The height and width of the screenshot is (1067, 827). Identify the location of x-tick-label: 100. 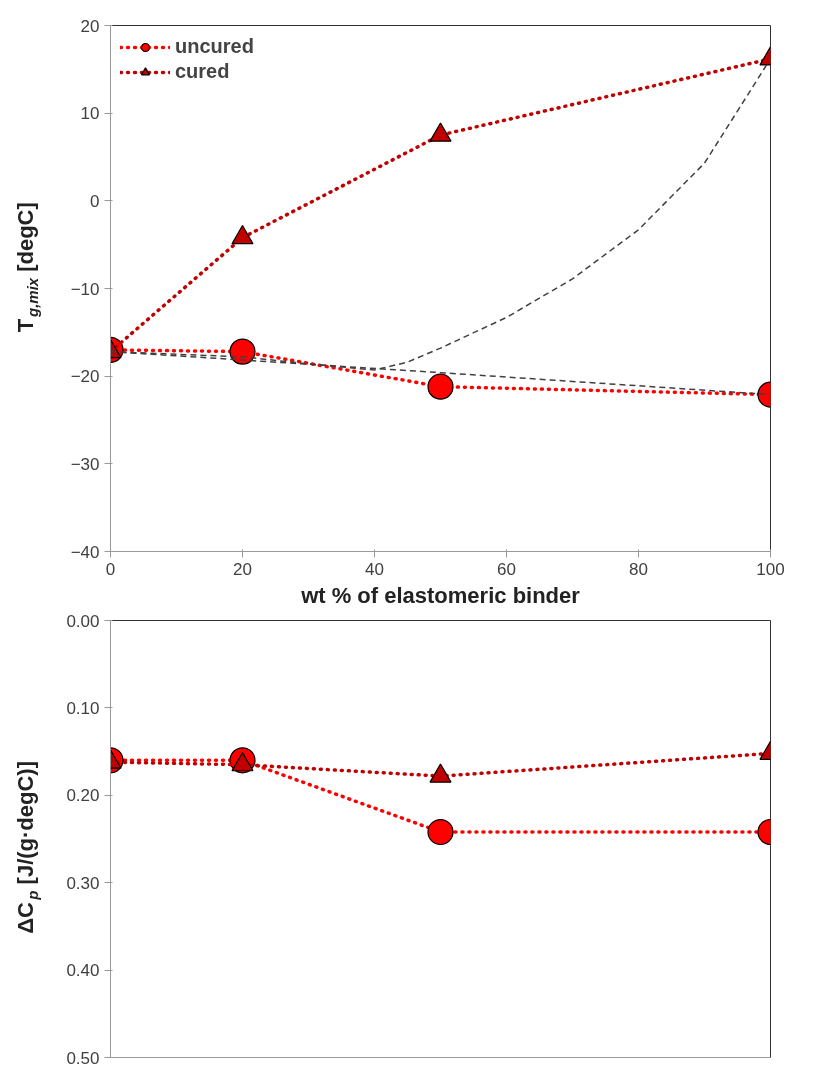
(770, 569).